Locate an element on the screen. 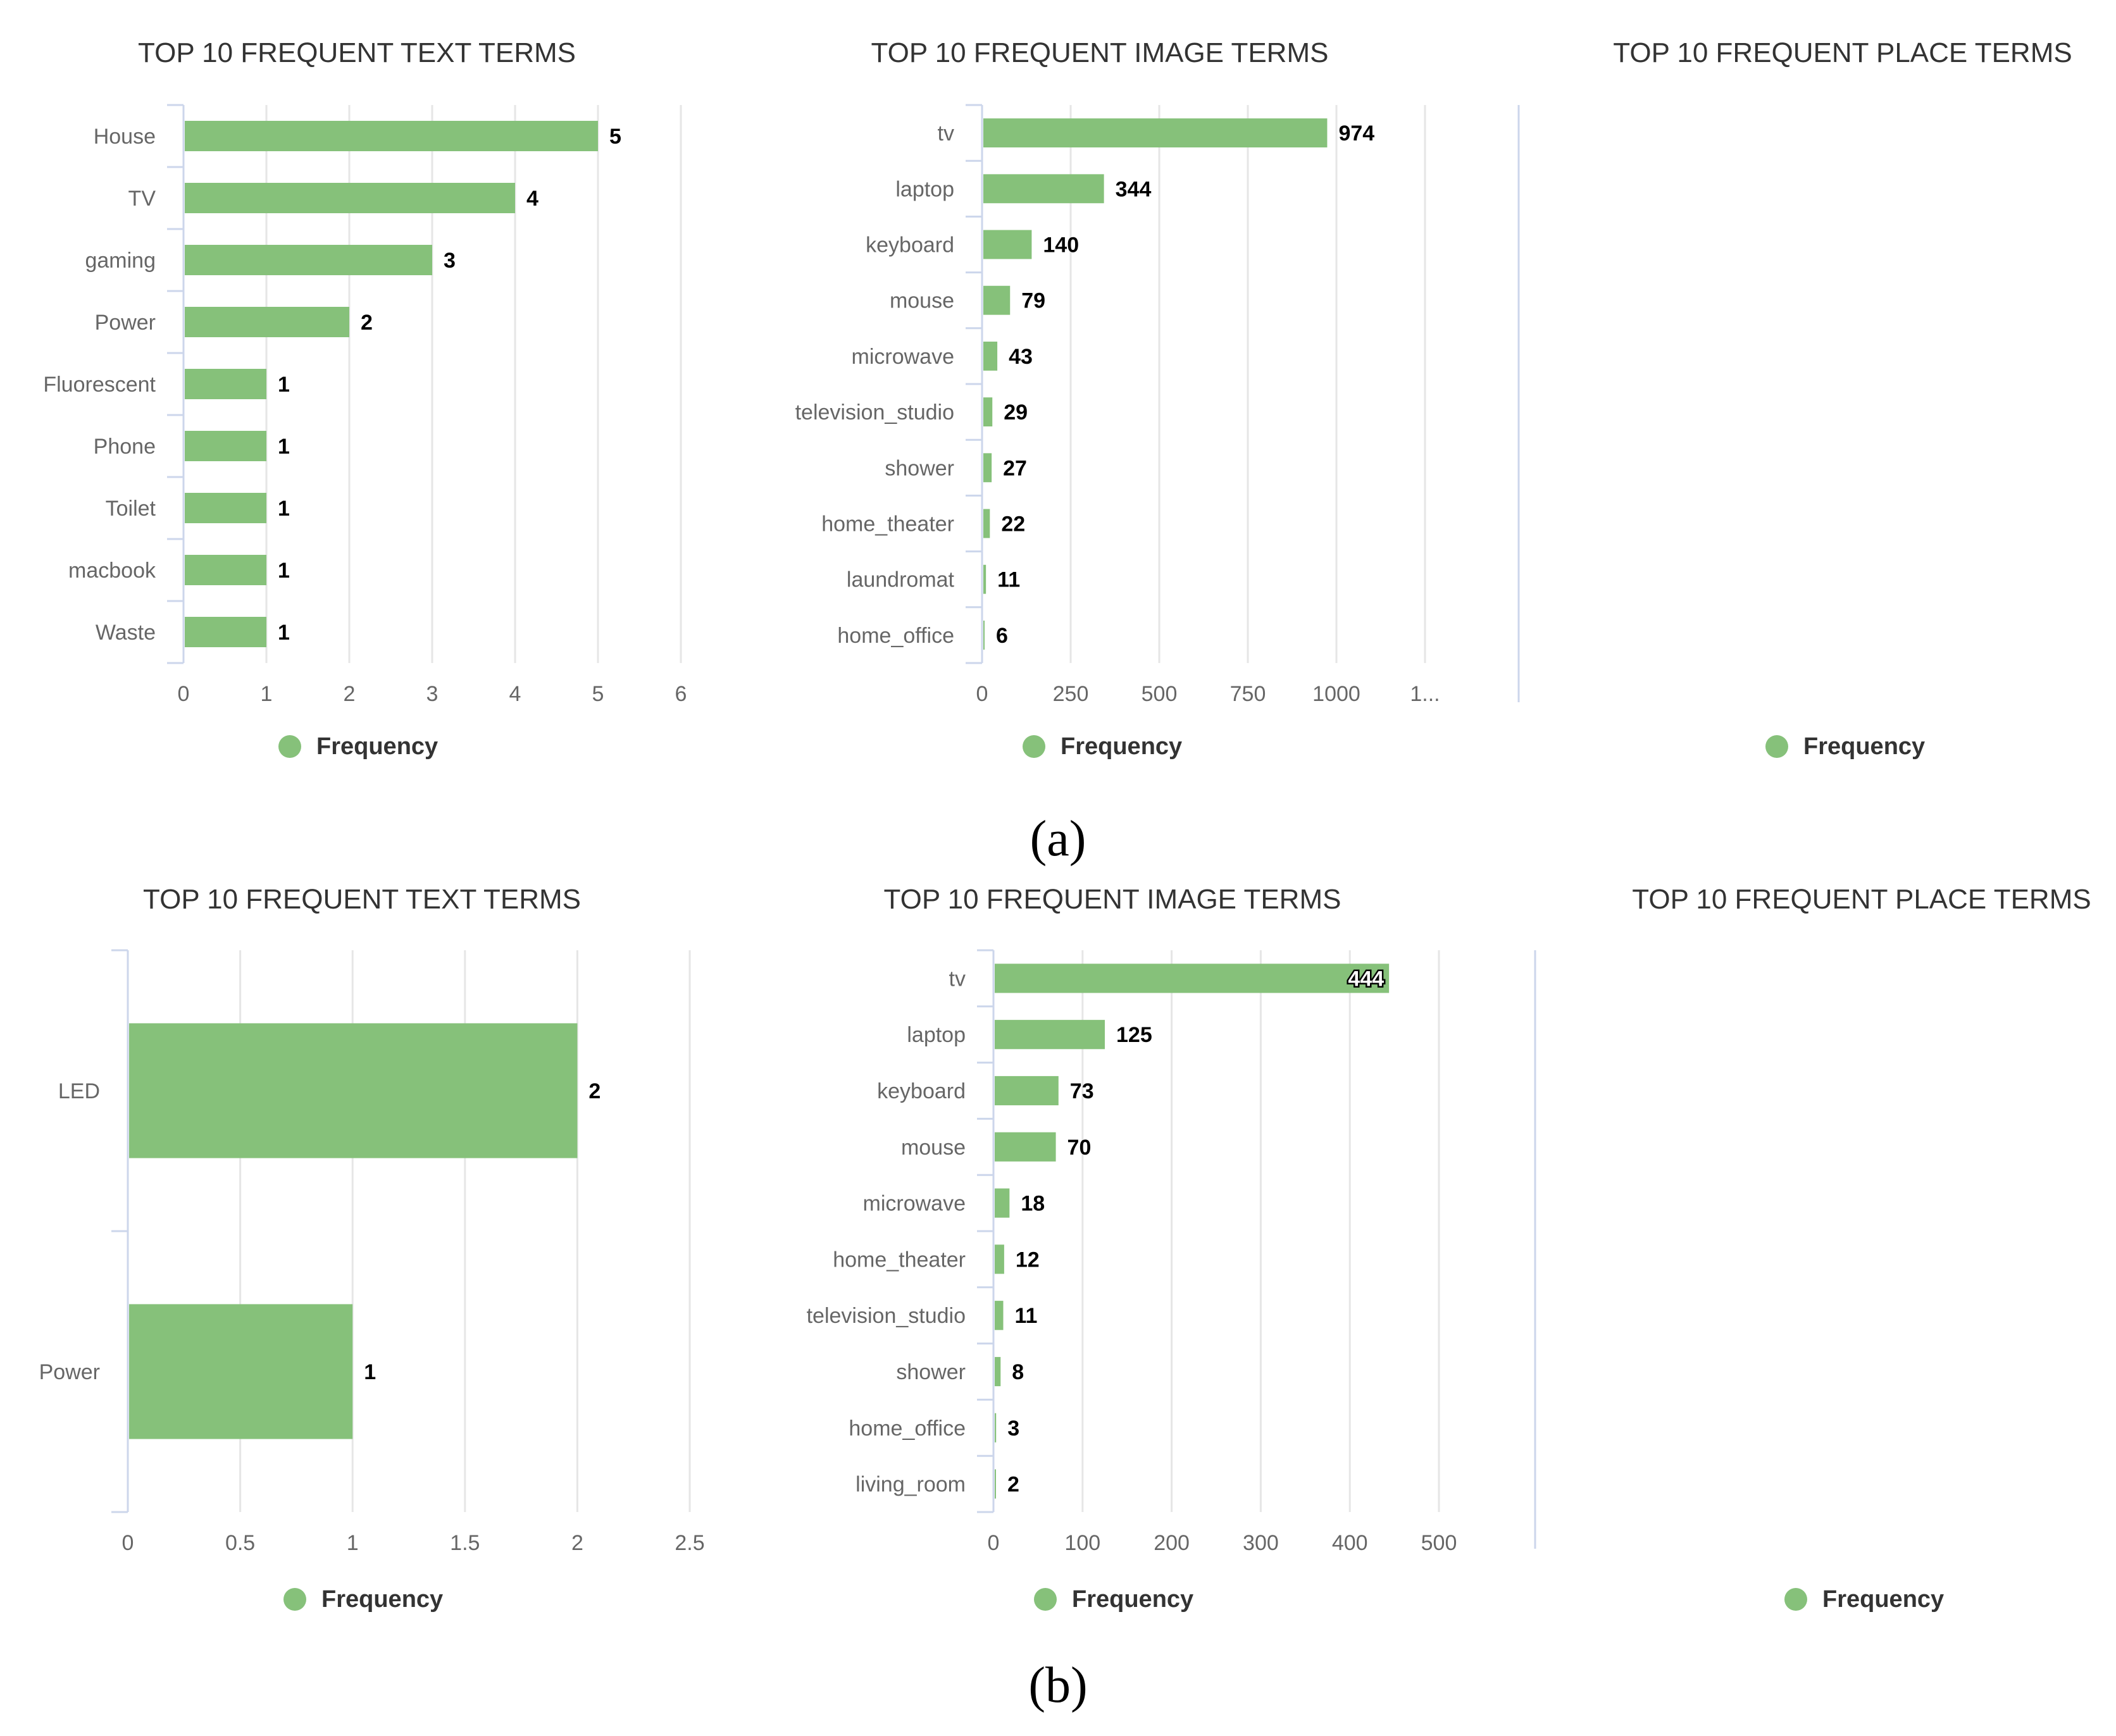 The image size is (2116, 1736). x-tick-label: 200 is located at coordinates (1172, 1543).